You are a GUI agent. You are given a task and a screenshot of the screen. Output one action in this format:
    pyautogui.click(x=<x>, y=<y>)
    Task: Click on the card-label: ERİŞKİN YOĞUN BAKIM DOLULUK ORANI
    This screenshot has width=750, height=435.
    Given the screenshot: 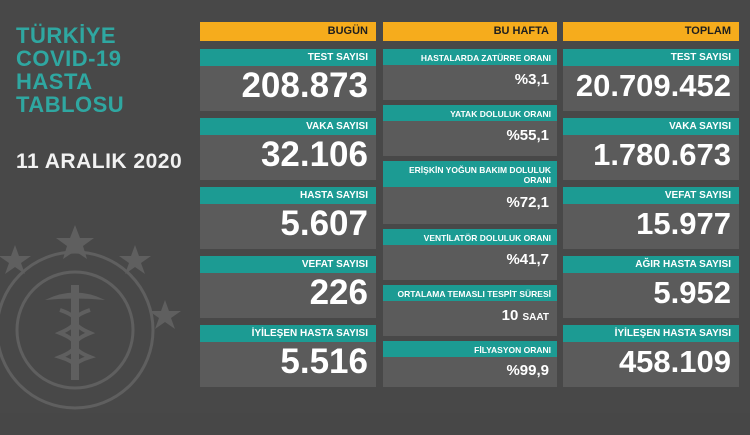 What is the action you would take?
    pyautogui.click(x=470, y=174)
    